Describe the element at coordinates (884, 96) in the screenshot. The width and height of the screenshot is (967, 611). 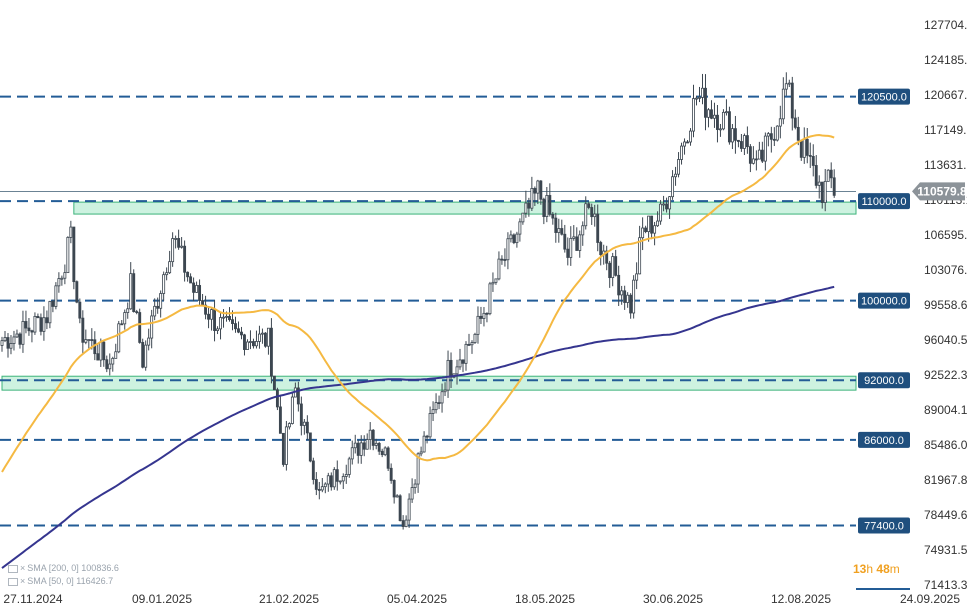
I see `level-badge` at that location.